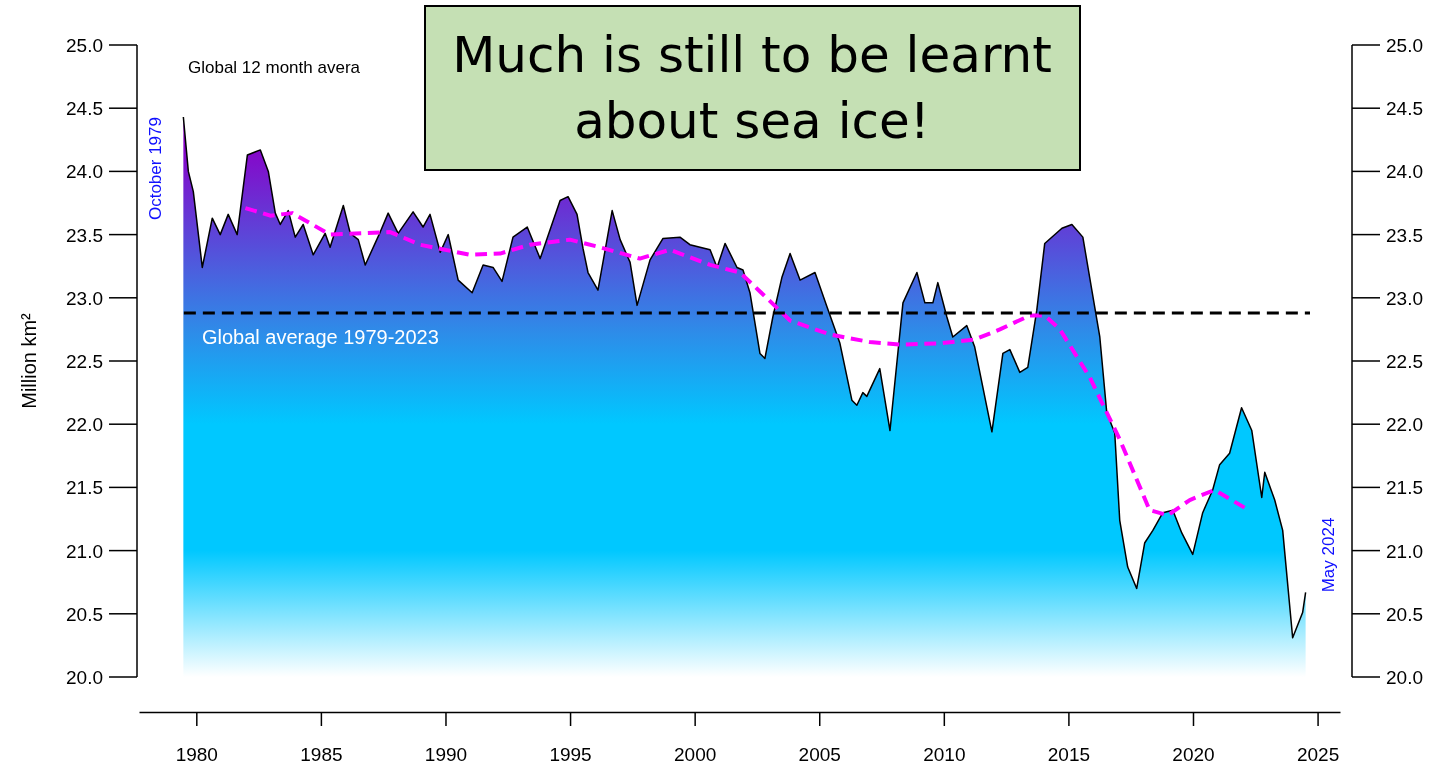  I want to click on y2-tick-label: 20.0, so click(1404, 677).